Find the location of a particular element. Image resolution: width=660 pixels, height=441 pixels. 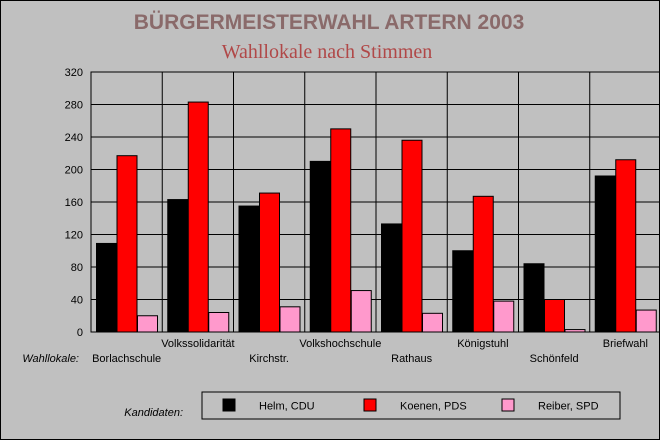

y-axis-ticks: 0 40 80 120 160 200 240 280 320 is located at coordinates (74, 203).